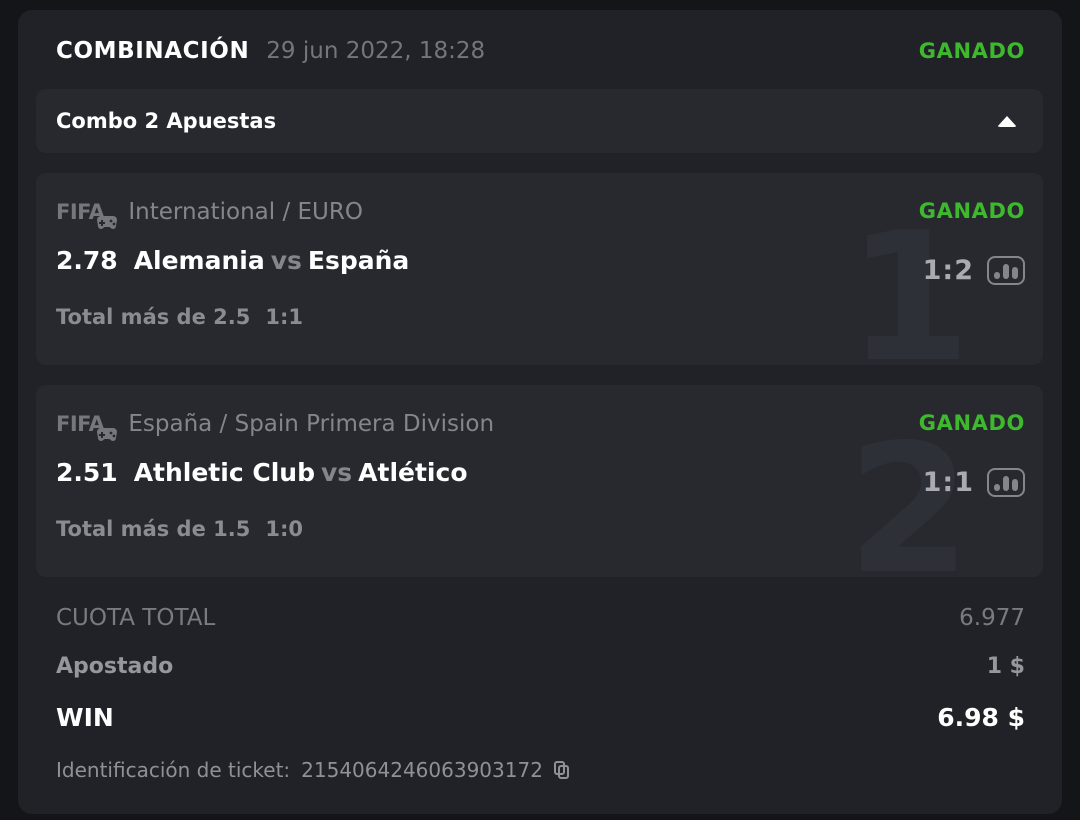 Image resolution: width=1080 pixels, height=820 pixels. What do you see at coordinates (85, 717) in the screenshot?
I see `win-label: WIN` at bounding box center [85, 717].